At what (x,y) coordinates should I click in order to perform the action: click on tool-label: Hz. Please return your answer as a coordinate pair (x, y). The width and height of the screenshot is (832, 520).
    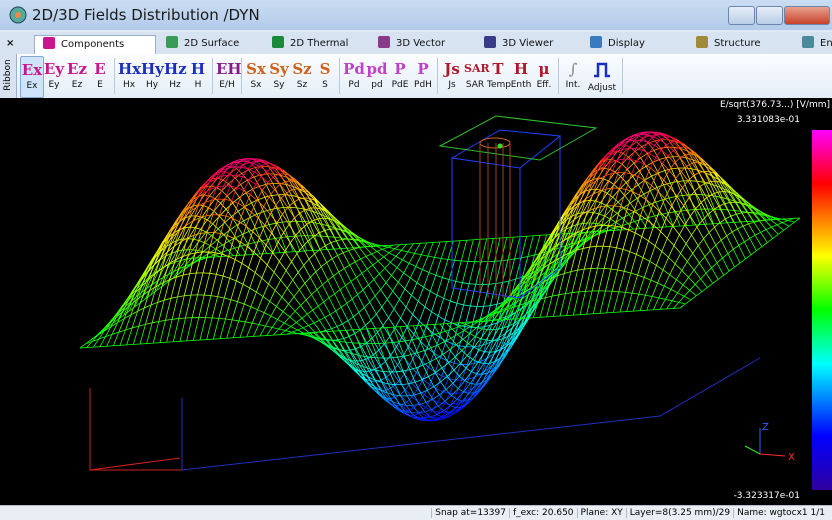
    Looking at the image, I should click on (175, 85).